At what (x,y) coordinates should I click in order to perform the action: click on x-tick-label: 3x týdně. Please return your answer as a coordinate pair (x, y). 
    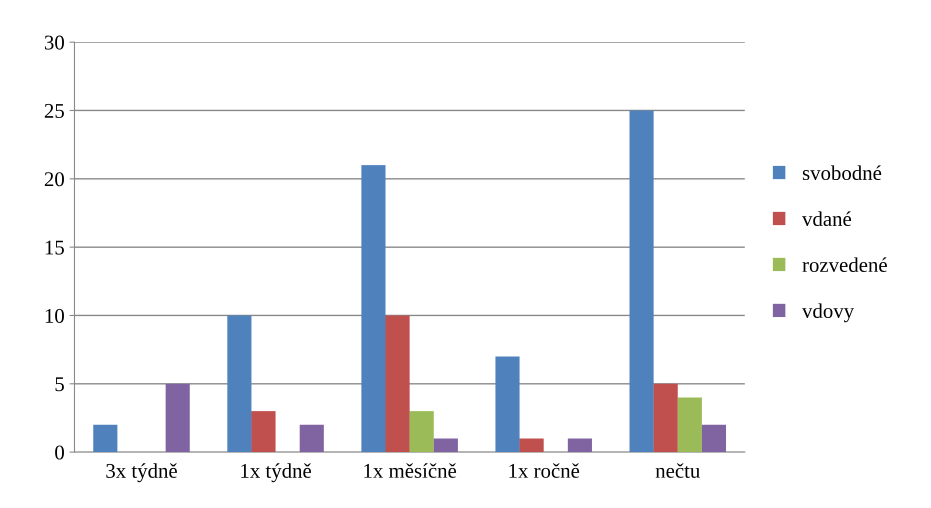
    Looking at the image, I should click on (141, 472).